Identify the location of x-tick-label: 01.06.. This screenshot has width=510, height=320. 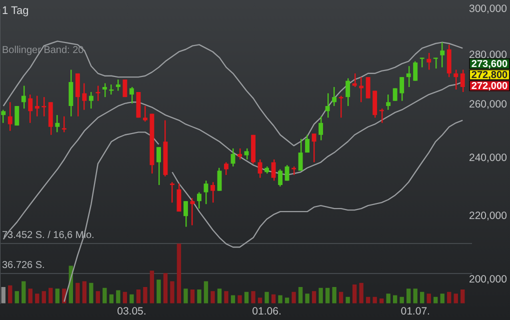
(267, 312).